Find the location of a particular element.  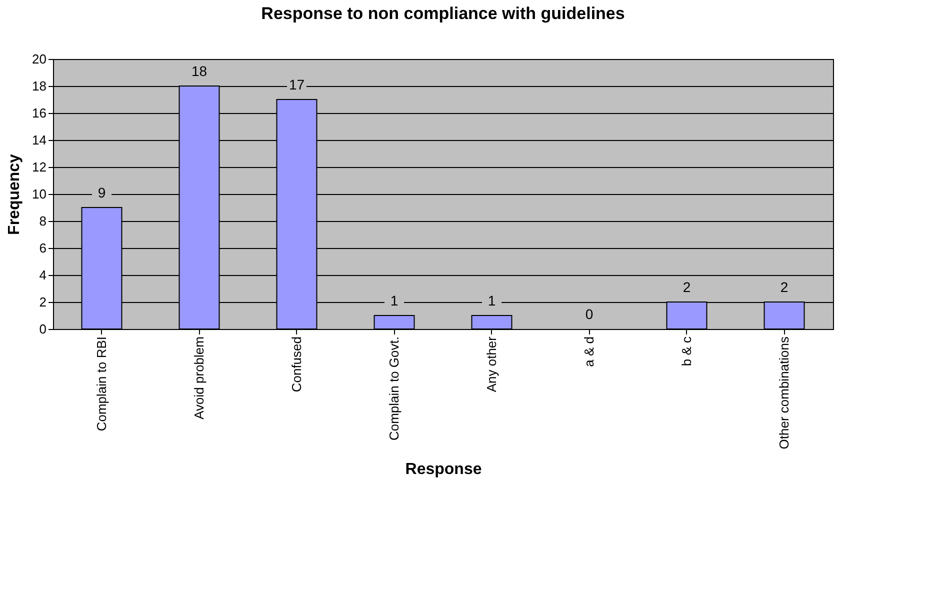

x-tick-label: Other combinations is located at coordinates (784, 393).